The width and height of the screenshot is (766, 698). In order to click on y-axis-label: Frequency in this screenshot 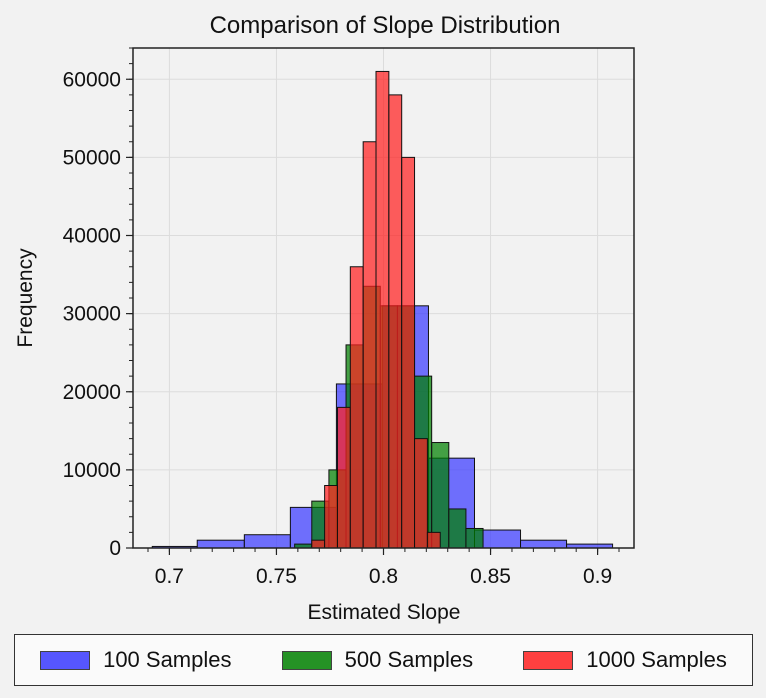, I will do `click(25, 298)`.